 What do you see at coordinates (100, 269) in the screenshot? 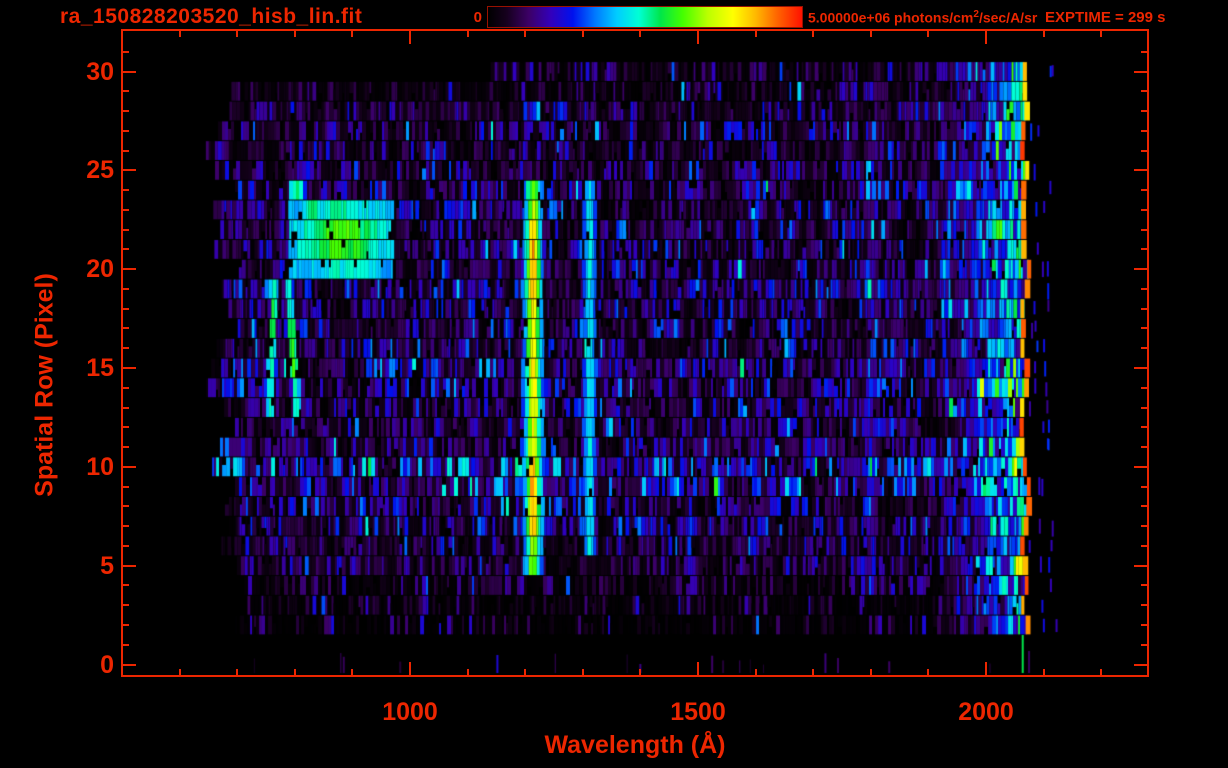
I see `y-tick-label: 20` at bounding box center [100, 269].